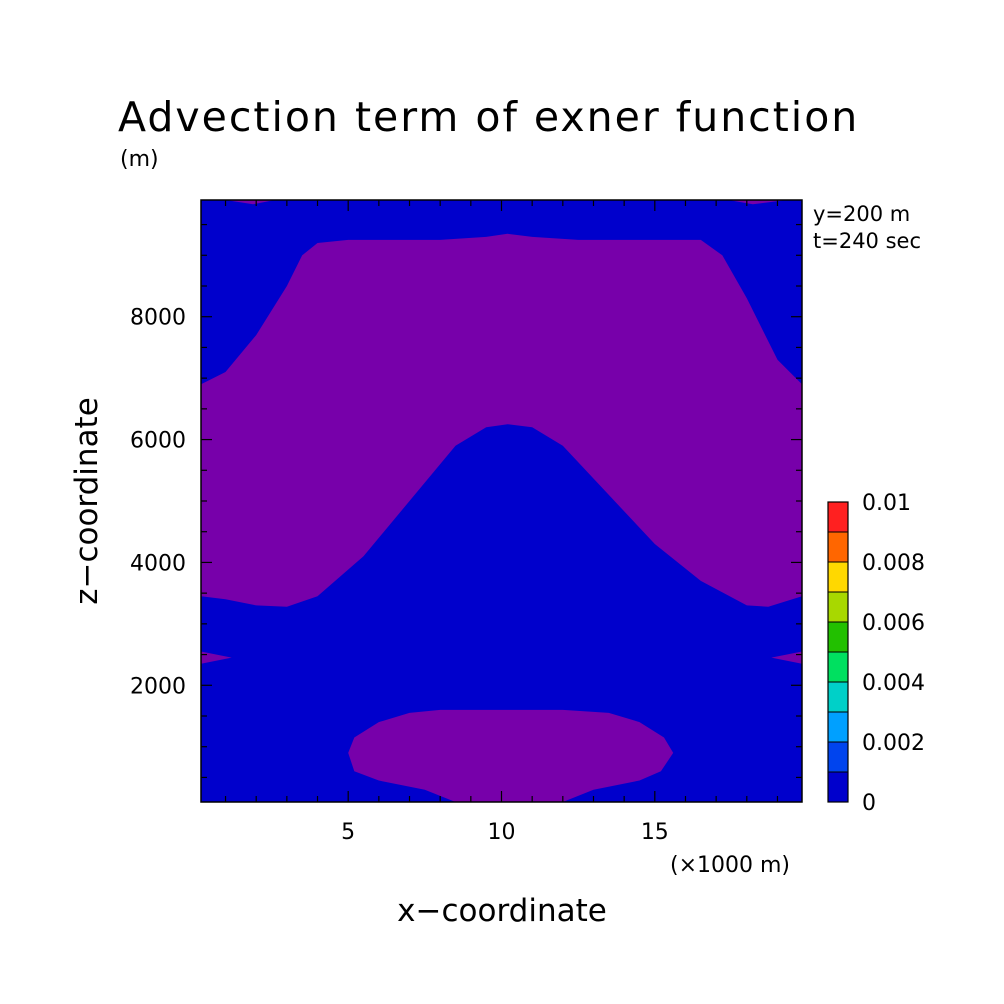  Describe the element at coordinates (488, 117) in the screenshot. I see `chart-title: Advection term of exner function` at that location.